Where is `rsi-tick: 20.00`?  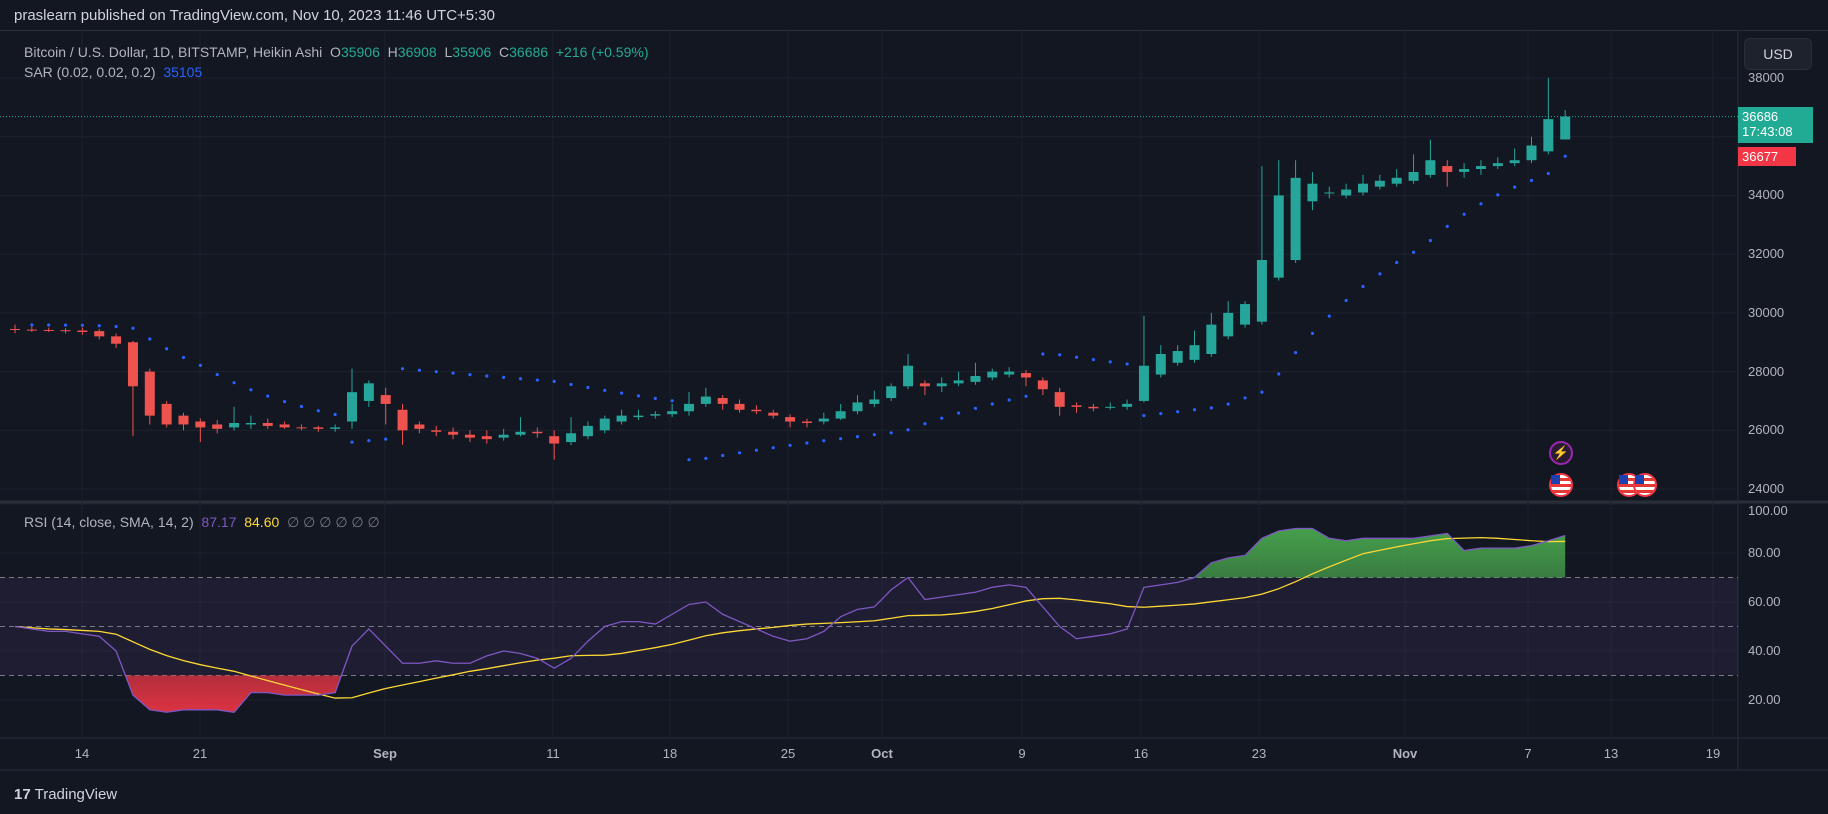 rsi-tick: 20.00 is located at coordinates (1764, 699).